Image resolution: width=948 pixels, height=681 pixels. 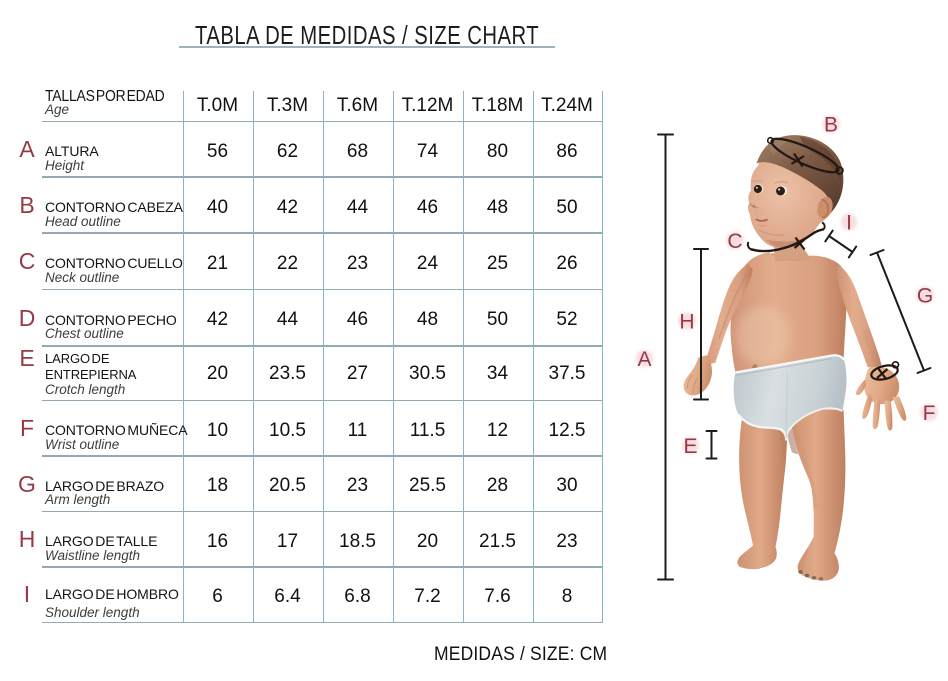 What do you see at coordinates (690, 446) in the screenshot?
I see `svg-text: E` at bounding box center [690, 446].